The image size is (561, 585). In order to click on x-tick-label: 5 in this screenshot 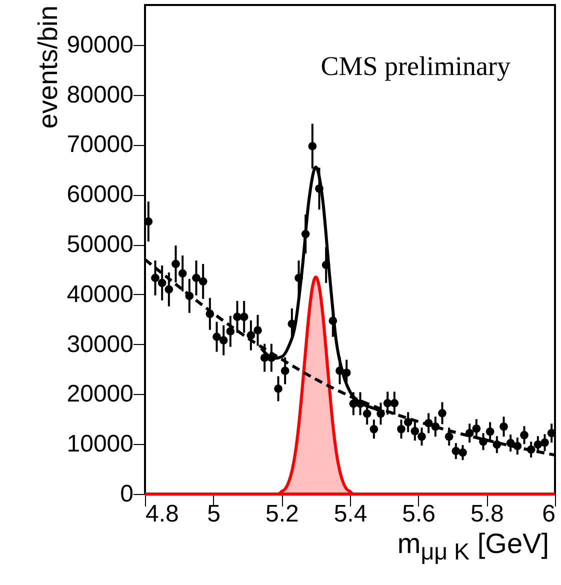, I will do `click(214, 514)`.